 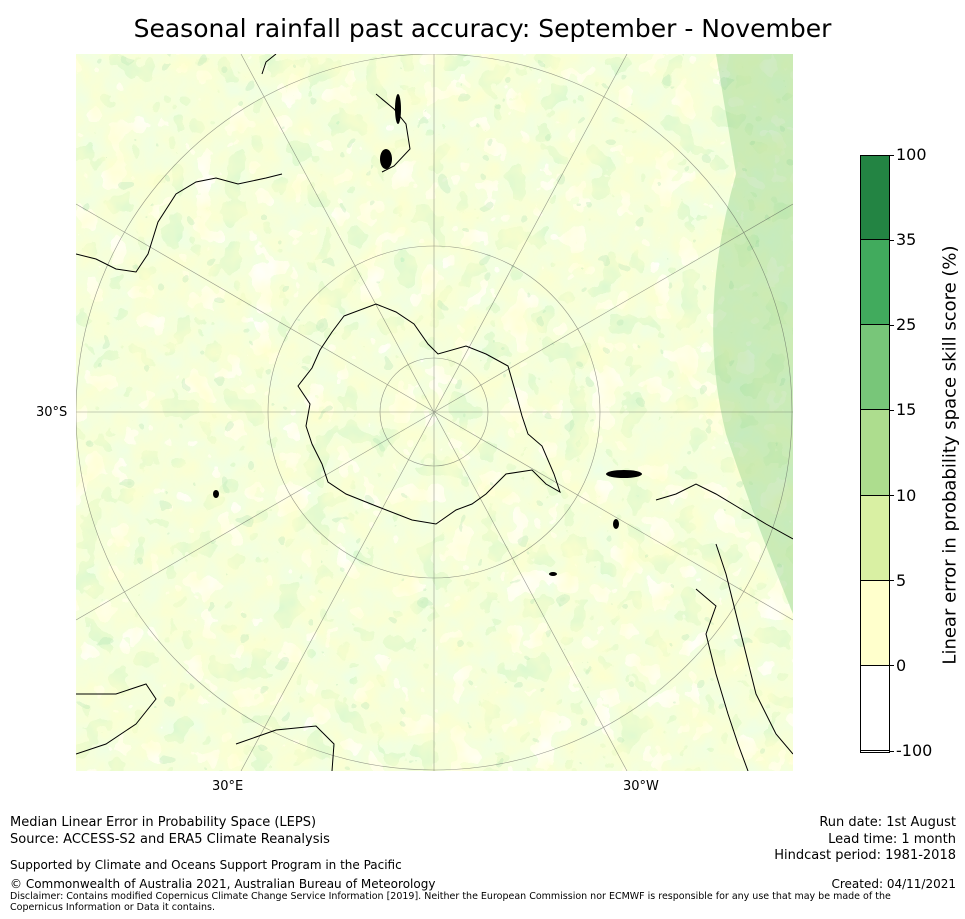 I want to click on footer-lead-time: Lead time: 1 month, so click(x=892, y=839).